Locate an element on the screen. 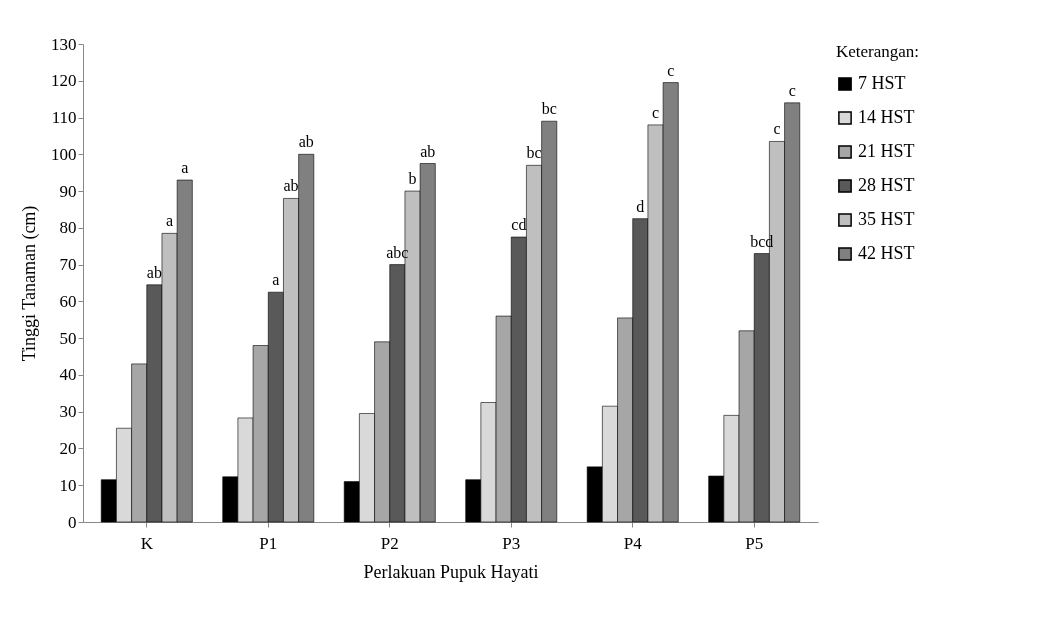 Image resolution: width=1037 pixels, height=632 pixels. x-tick-label: P2 is located at coordinates (389, 543).